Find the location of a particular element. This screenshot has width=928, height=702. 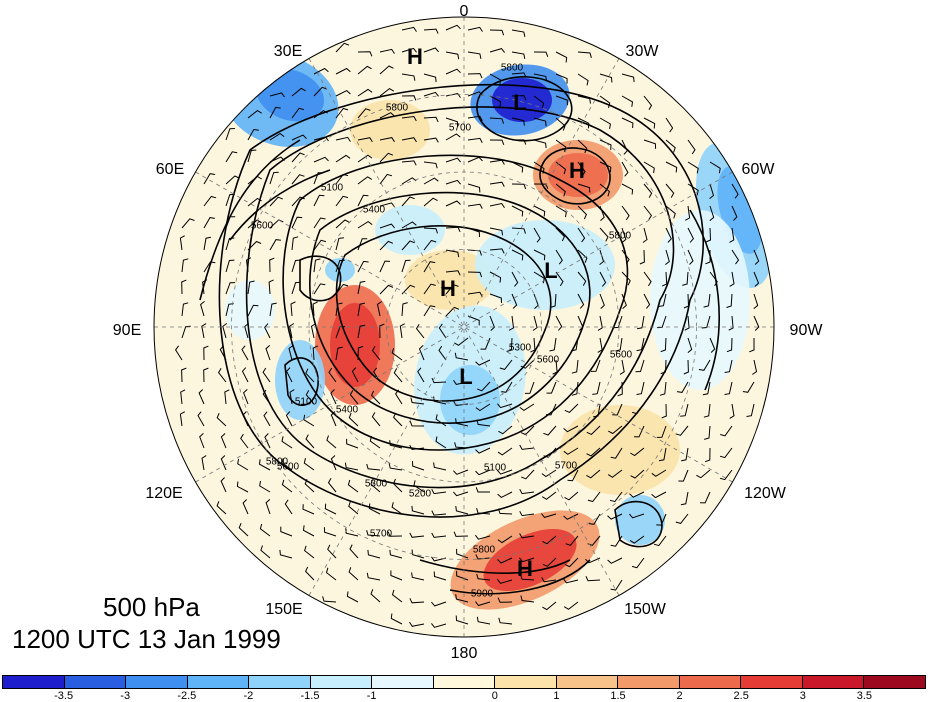

pressure-level-label: 500 hPa is located at coordinates (151, 607).